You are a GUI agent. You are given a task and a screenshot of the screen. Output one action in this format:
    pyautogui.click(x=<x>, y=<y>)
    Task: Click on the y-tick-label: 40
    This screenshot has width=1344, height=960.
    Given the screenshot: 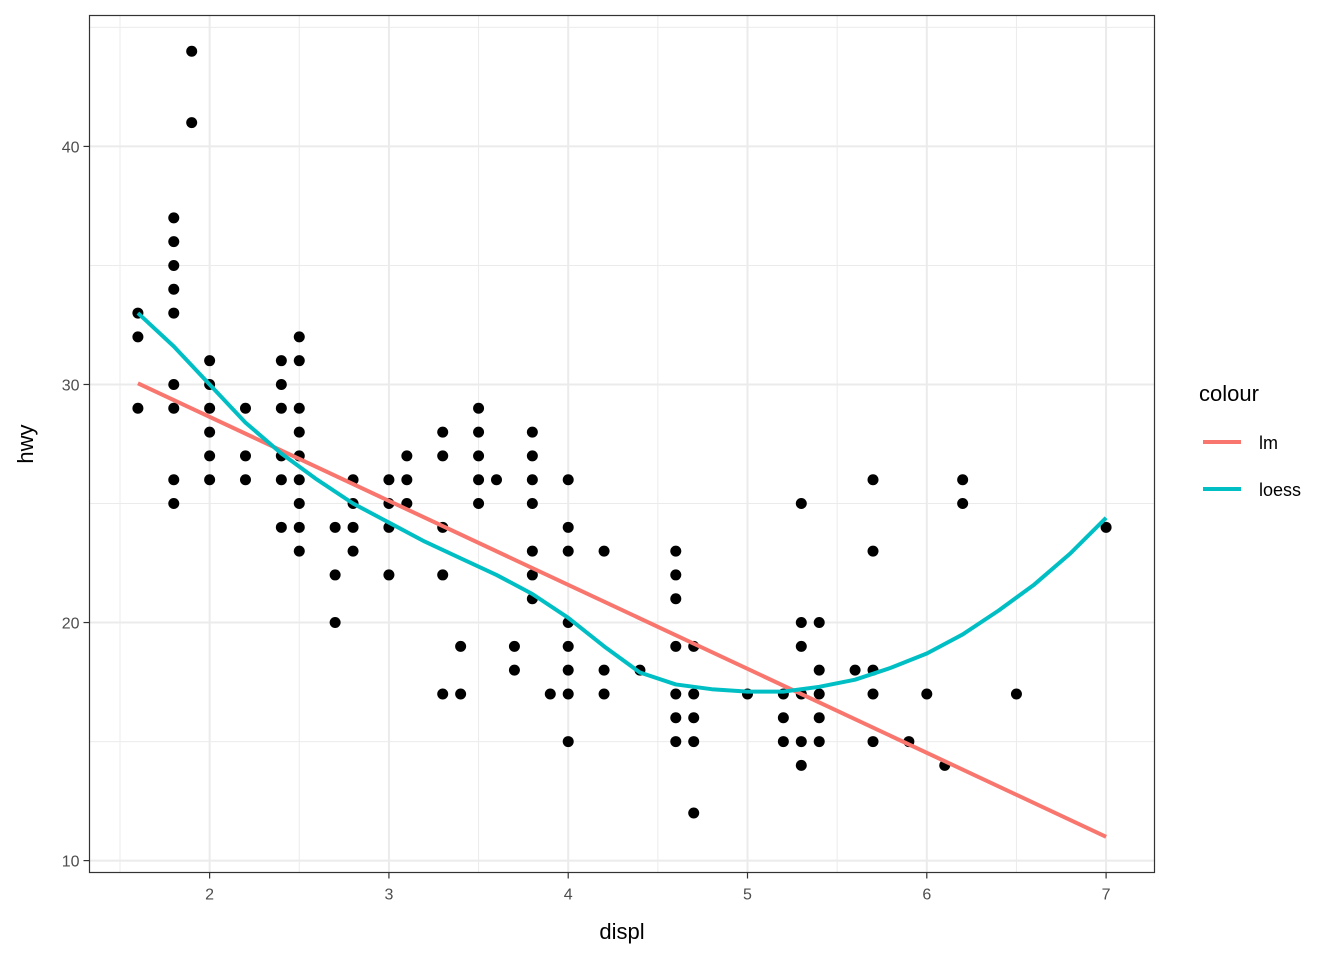 What is the action you would take?
    pyautogui.click(x=71, y=147)
    